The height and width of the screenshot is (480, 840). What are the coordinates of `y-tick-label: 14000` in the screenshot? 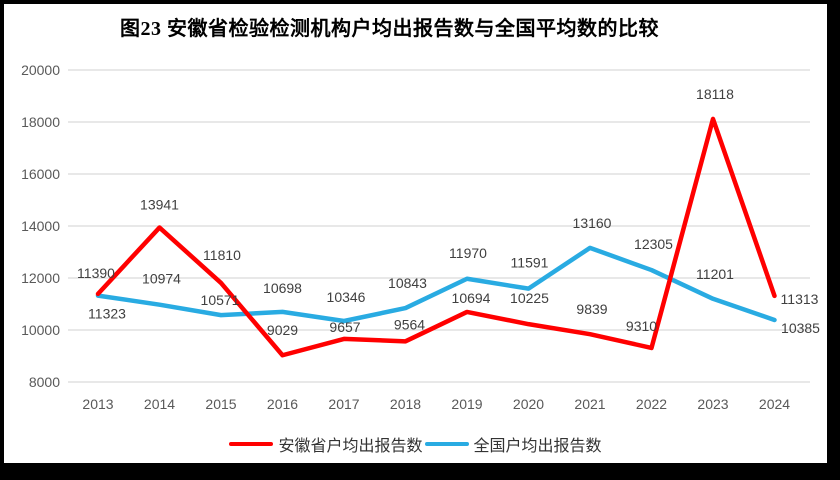 It's located at (40, 226).